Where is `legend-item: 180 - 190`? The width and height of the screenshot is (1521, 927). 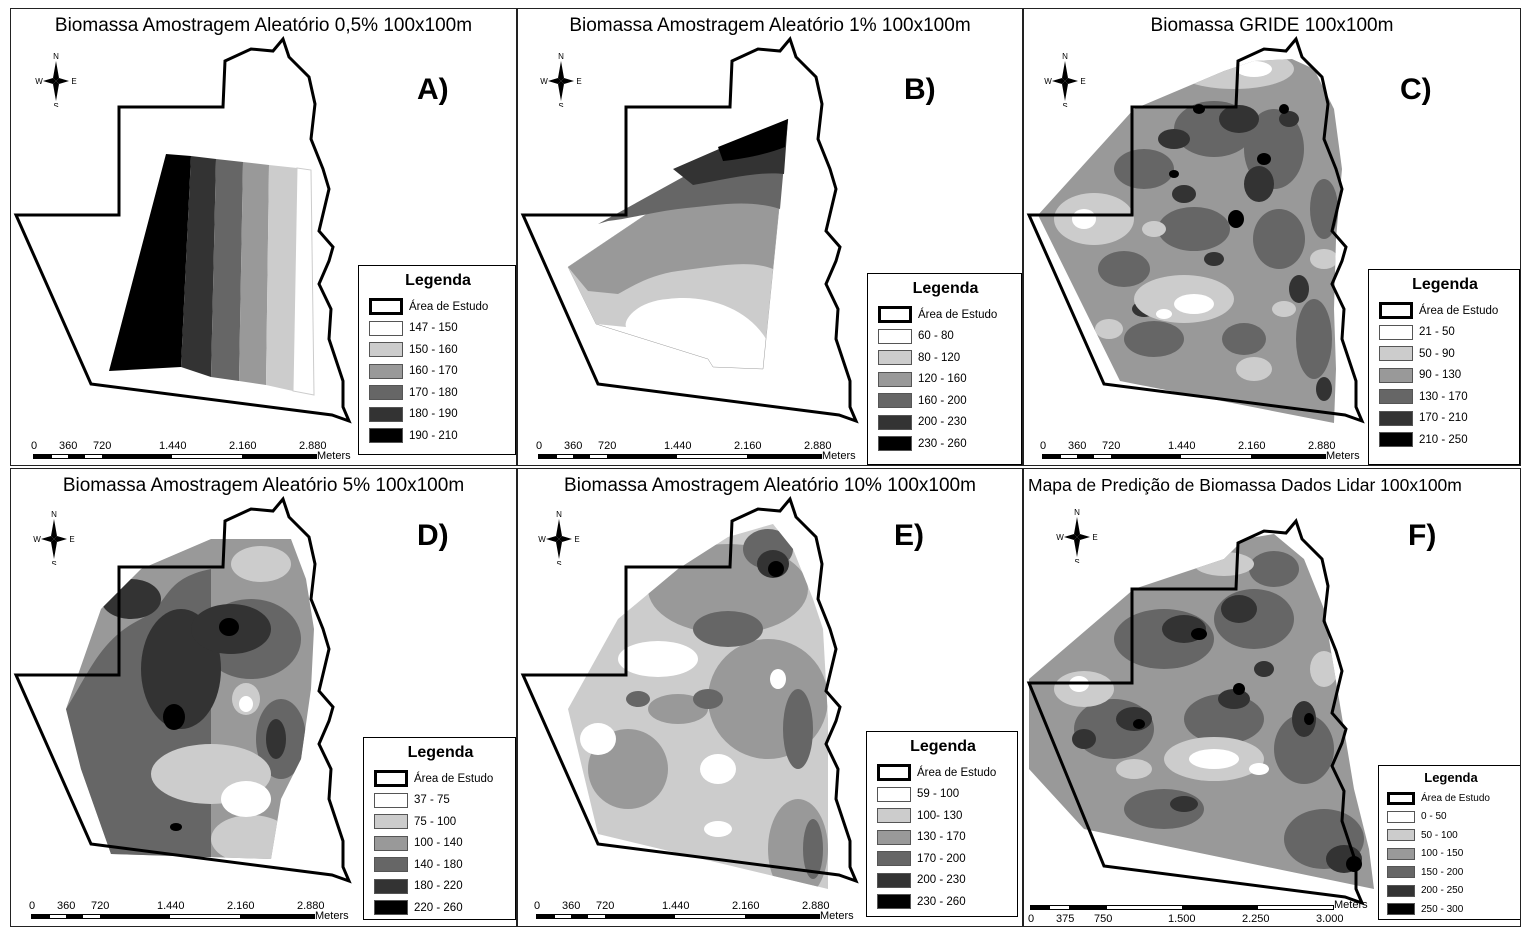 legend-item: 180 - 190 is located at coordinates (438, 415).